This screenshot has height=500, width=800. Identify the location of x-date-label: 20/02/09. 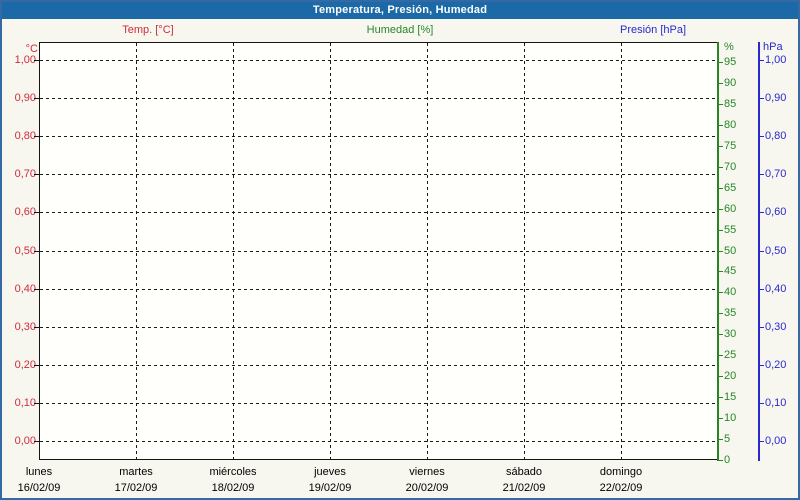
(427, 488).